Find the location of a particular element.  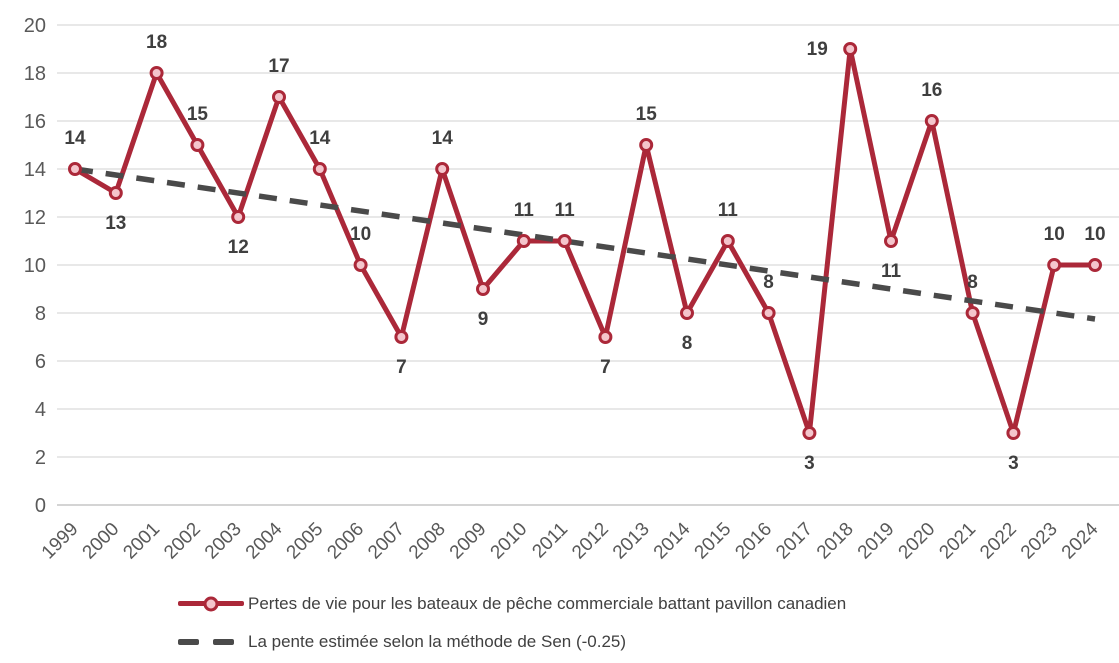

y-axis-tick-label: 12 is located at coordinates (35, 218).